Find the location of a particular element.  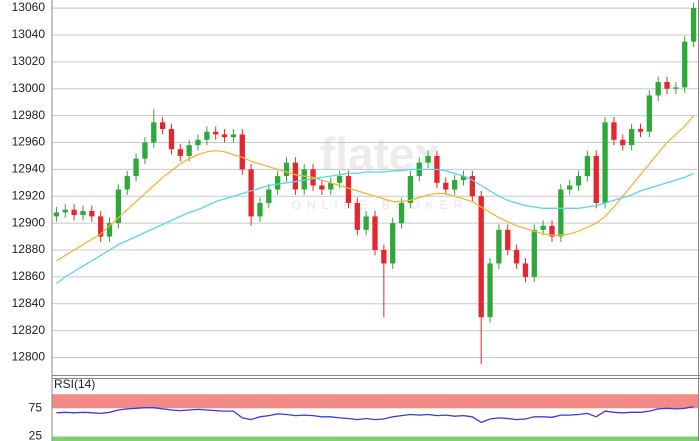

y-tick-label: 75 is located at coordinates (36, 407).